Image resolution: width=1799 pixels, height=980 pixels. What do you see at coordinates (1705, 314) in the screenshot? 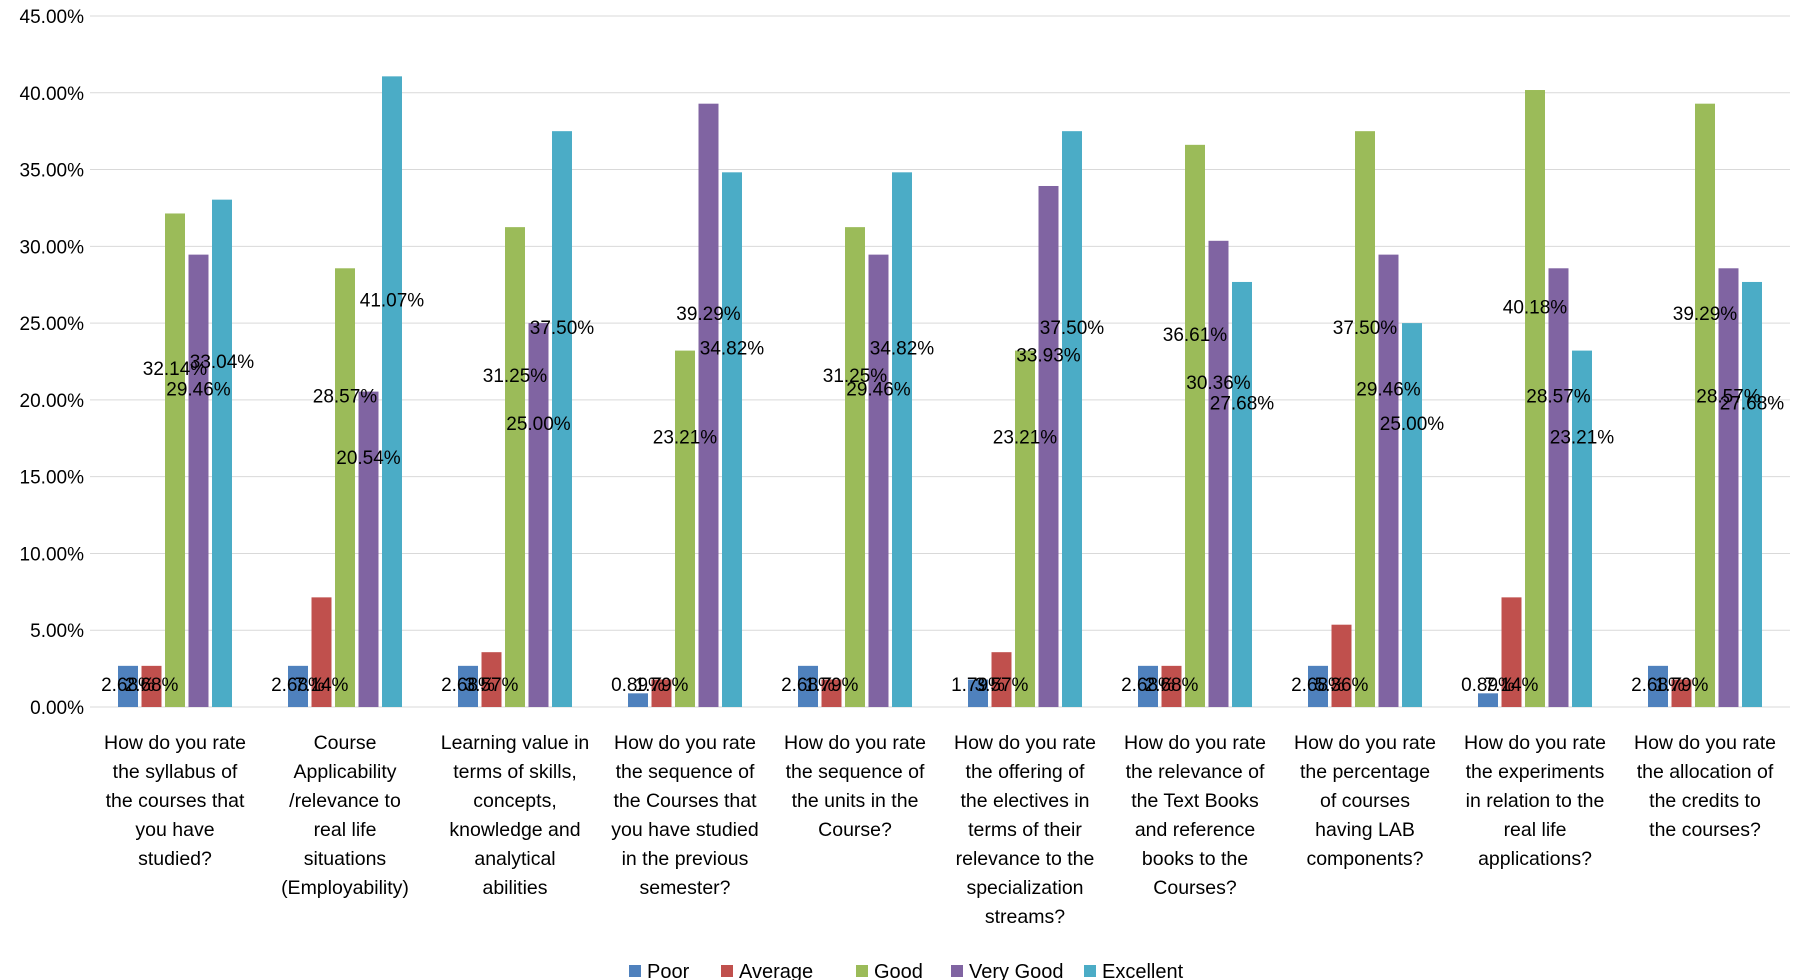
I see `data-label: 39.29%` at bounding box center [1705, 314].